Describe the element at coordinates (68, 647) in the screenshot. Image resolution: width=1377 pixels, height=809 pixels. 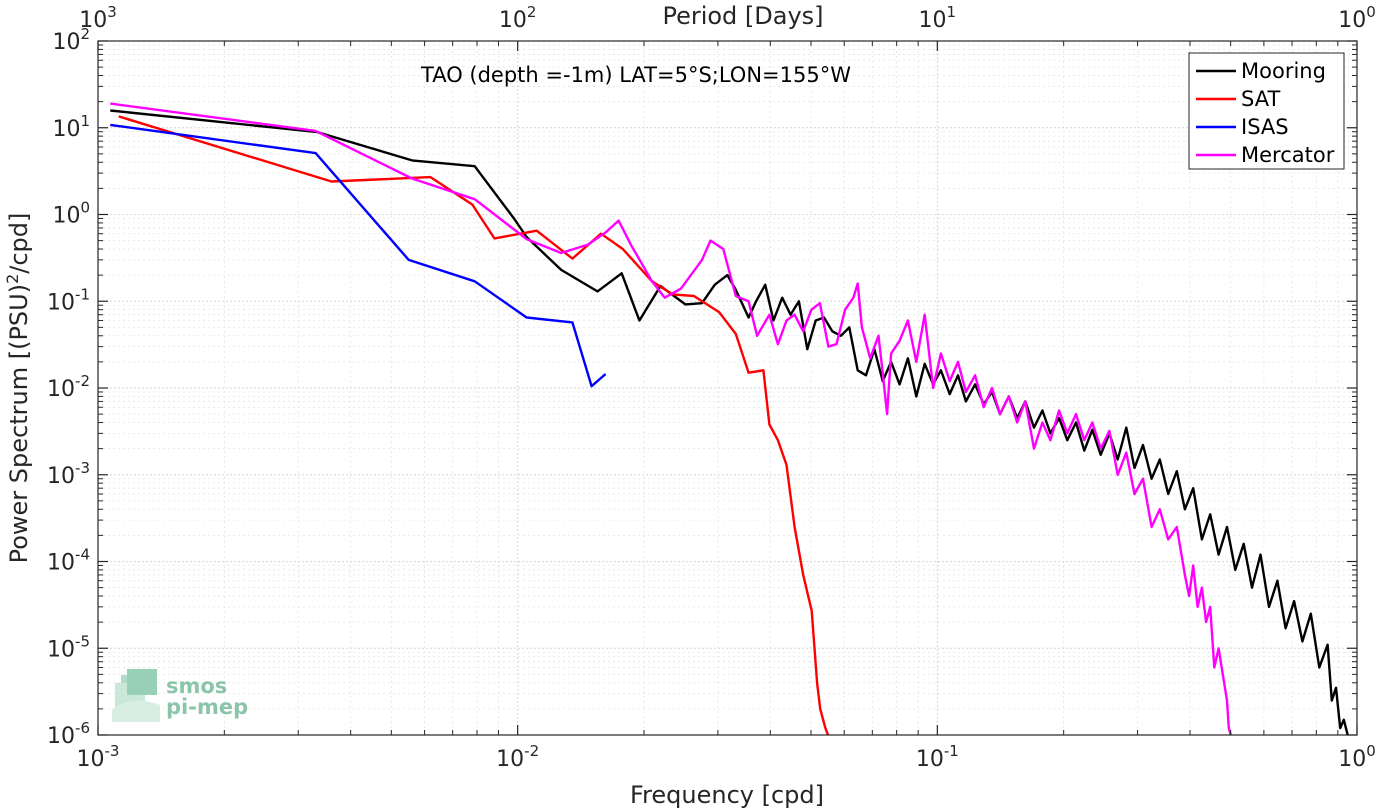
I see `y-tick-label: 10⁻⁵` at that location.